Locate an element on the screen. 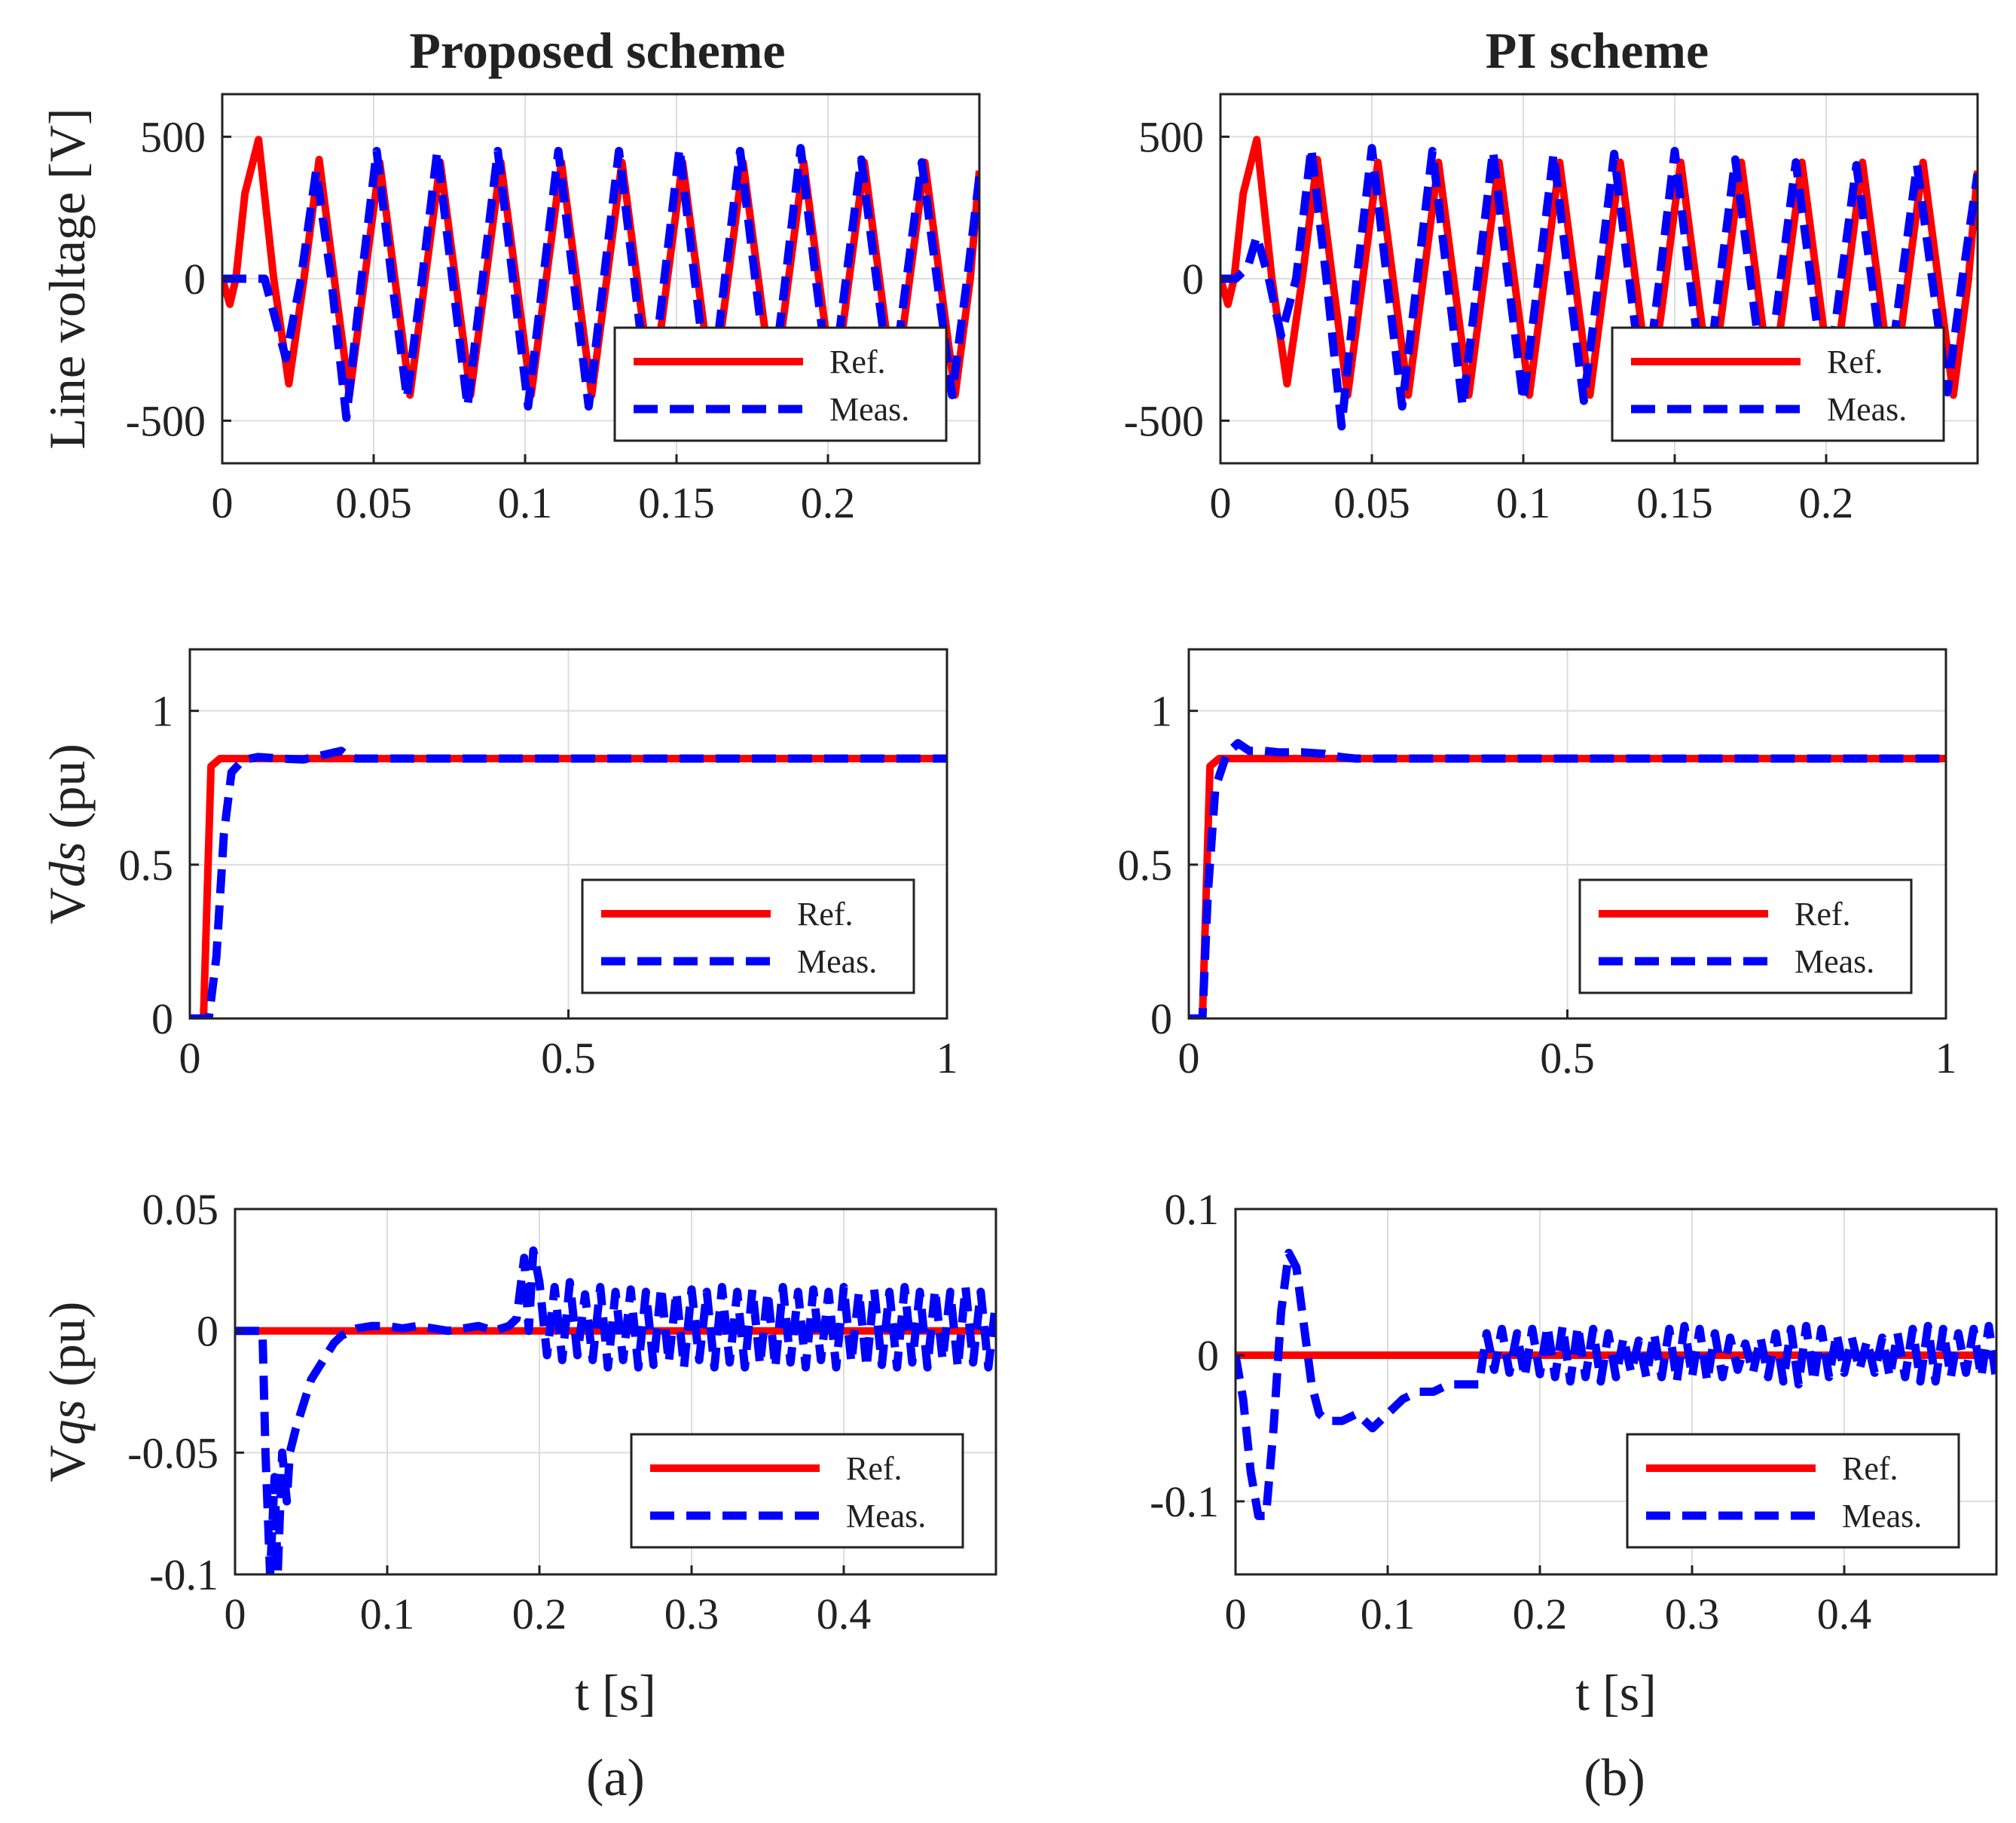  column-title-a: Proposed scheme is located at coordinates (597, 51).